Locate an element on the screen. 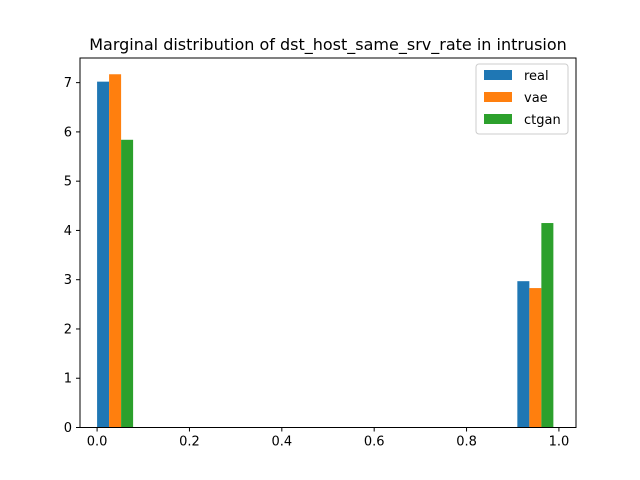  x-tick-label: 0.2 is located at coordinates (189, 442).